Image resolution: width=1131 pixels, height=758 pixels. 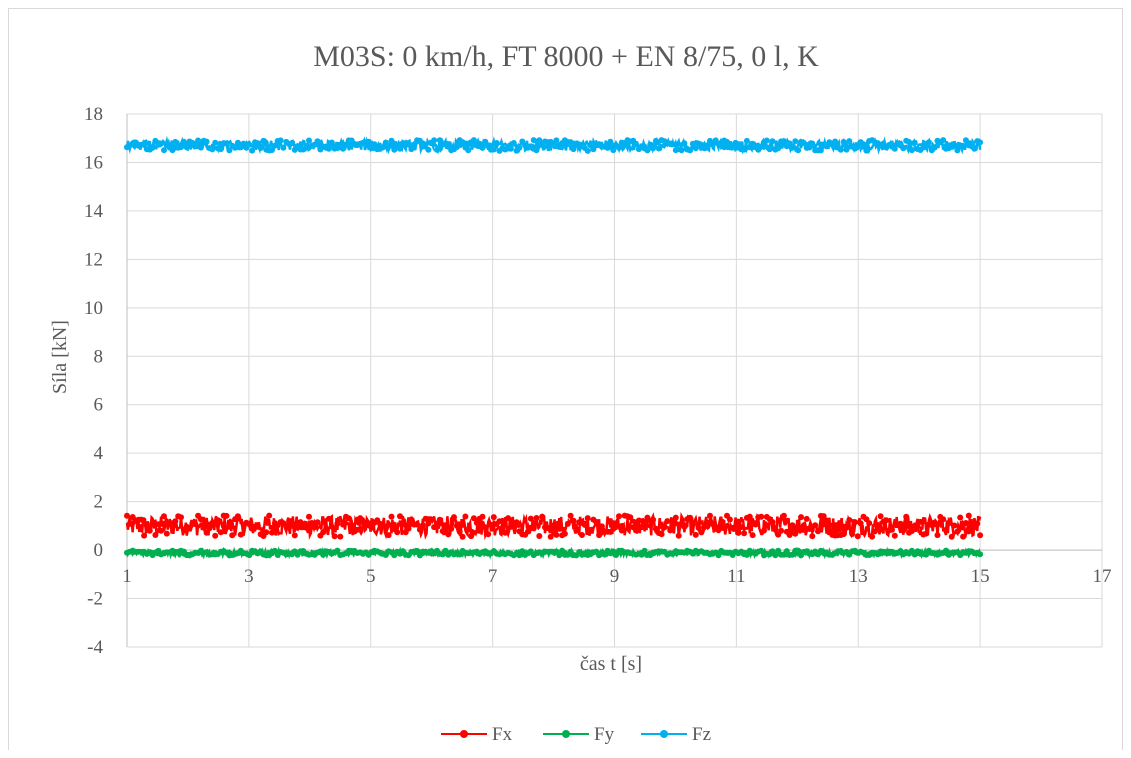 I want to click on x-tick-label: 5, so click(x=371, y=576).